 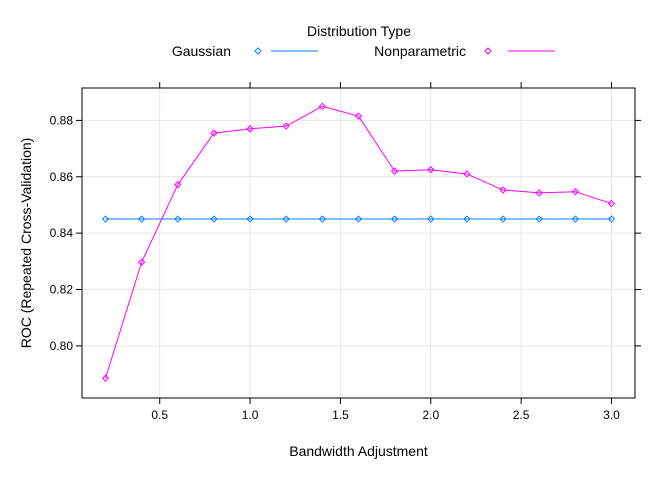 What do you see at coordinates (611, 415) in the screenshot?
I see `x-tick-label: 3.0` at bounding box center [611, 415].